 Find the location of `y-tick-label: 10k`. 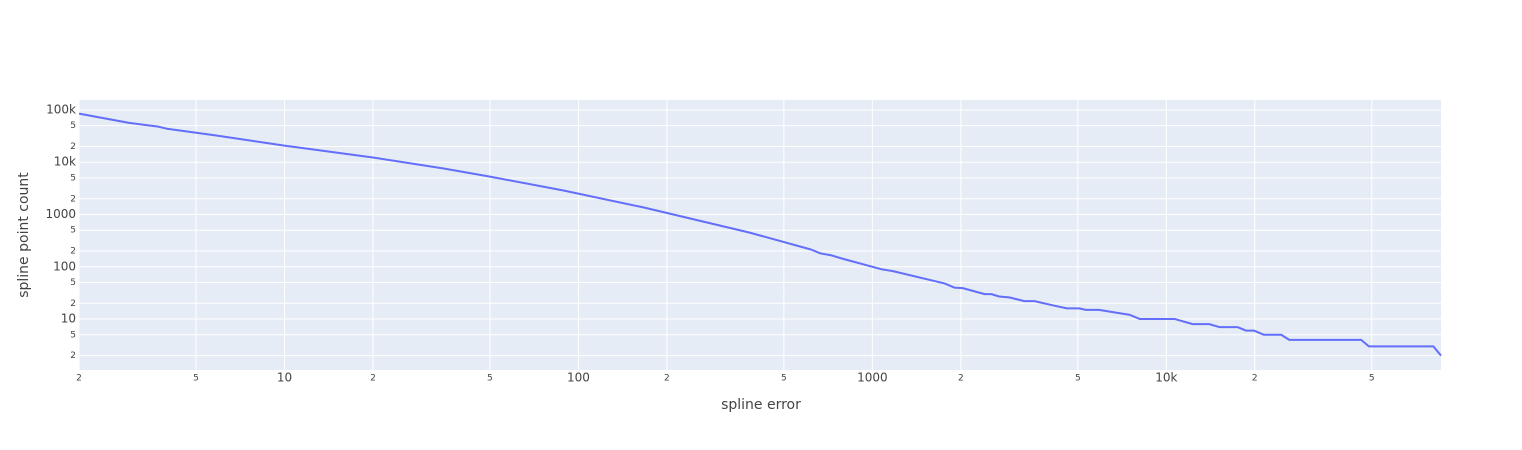

y-tick-label: 10k is located at coordinates (65, 162).